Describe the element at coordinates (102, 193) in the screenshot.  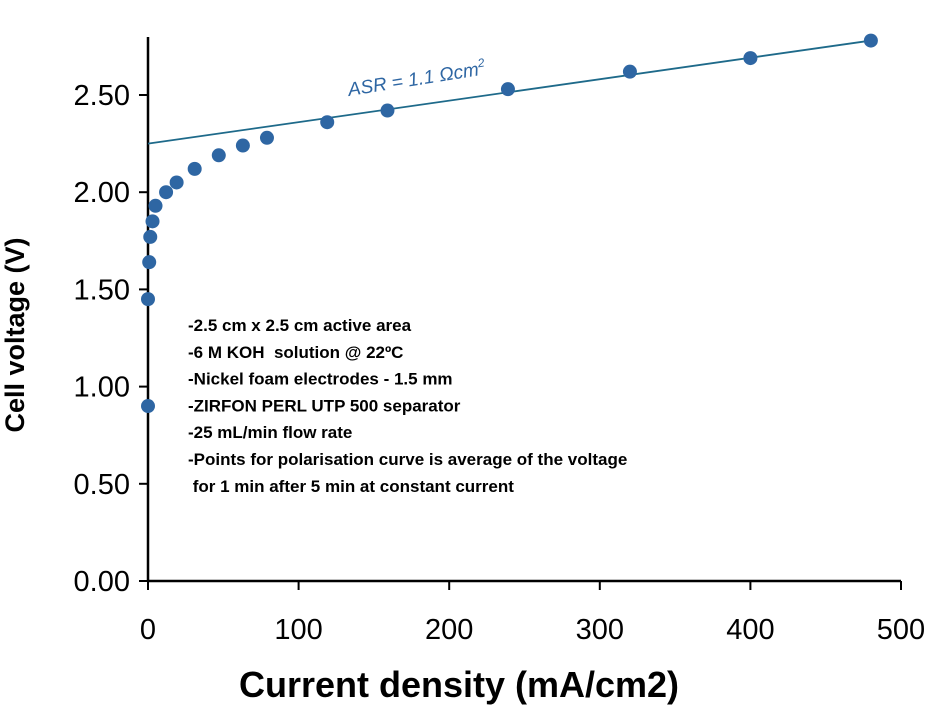
I see `y-tick-label: 2.00` at that location.